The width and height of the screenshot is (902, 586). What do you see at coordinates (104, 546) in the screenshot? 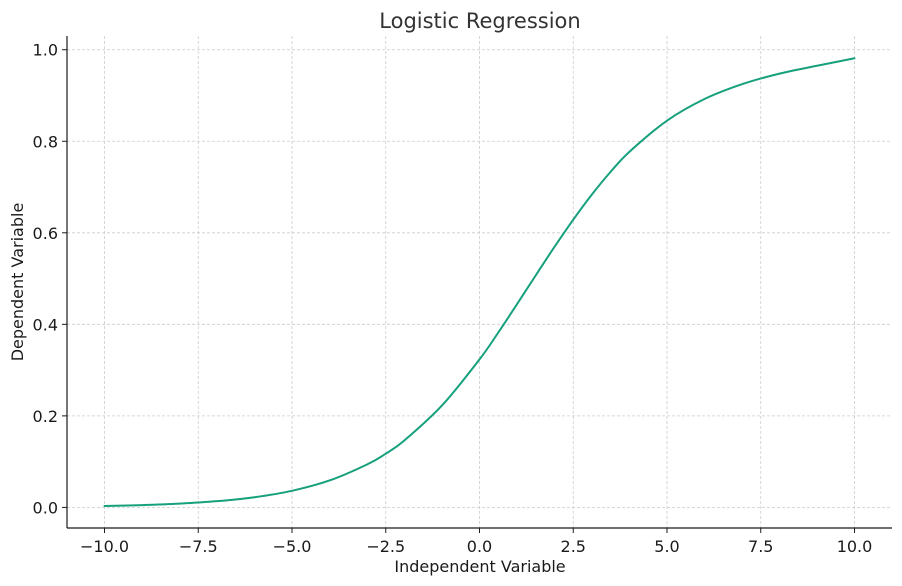
I see `x-tick-label-0: −10.0` at bounding box center [104, 546].